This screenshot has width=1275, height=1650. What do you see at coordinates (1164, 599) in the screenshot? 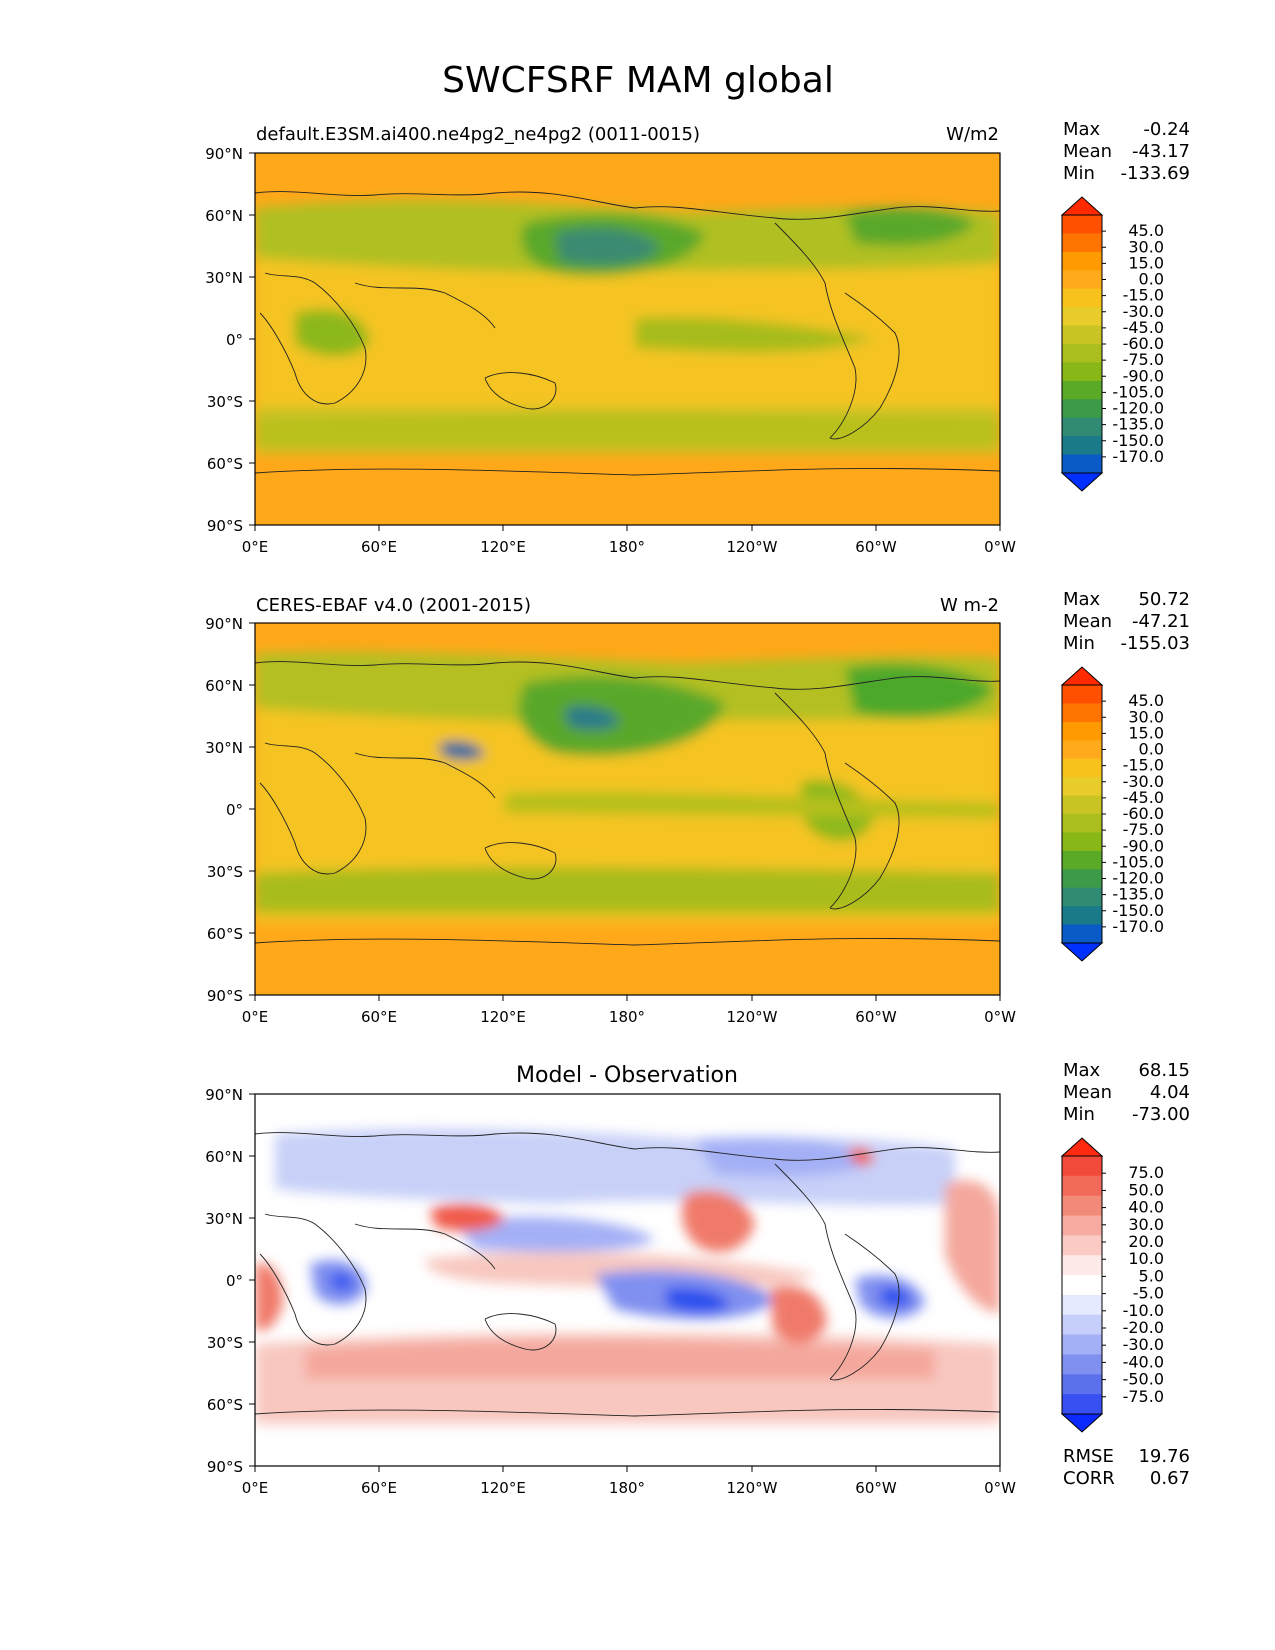
I see `stat-max-value: 50.72` at bounding box center [1164, 599].